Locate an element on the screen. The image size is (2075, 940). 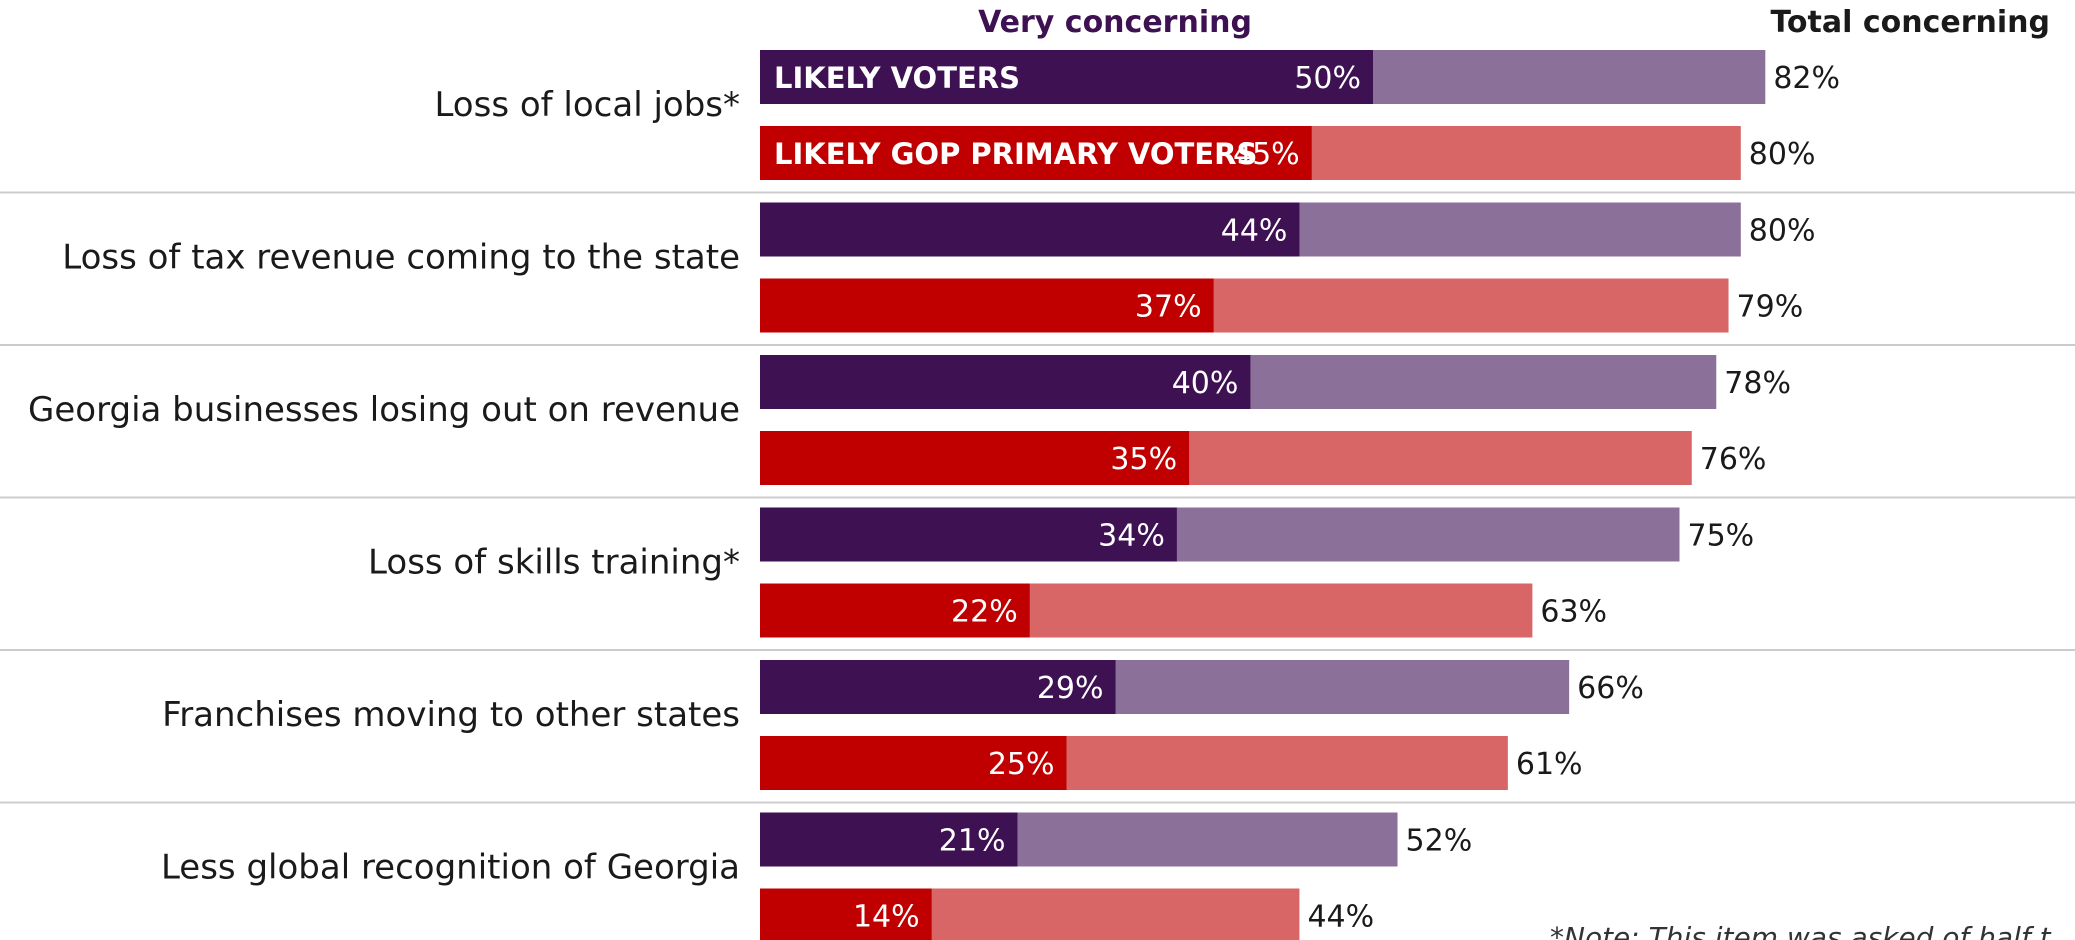
total-value-label: 63% is located at coordinates (1573, 612).